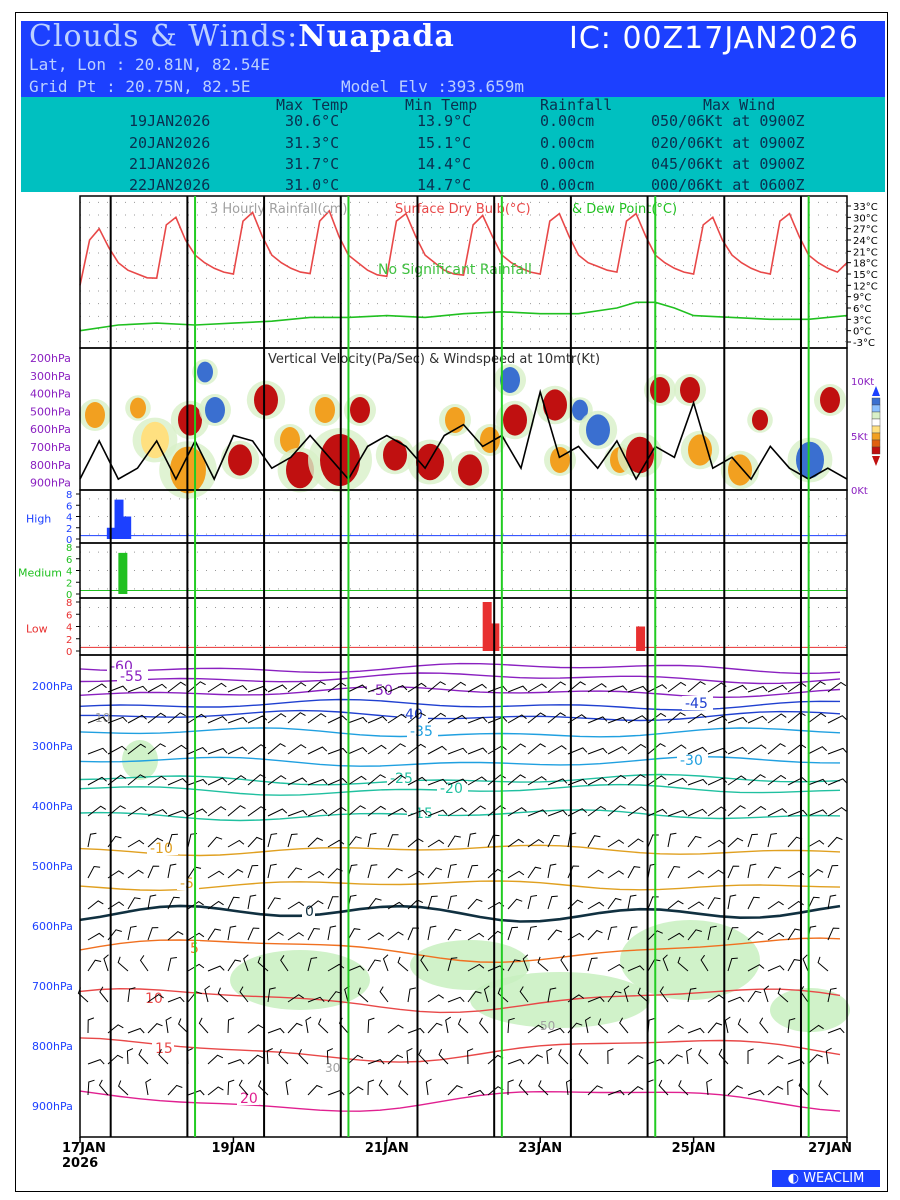 The height and width of the screenshot is (1200, 900). I want to click on y-tick-label: 9°C, so click(862, 298).